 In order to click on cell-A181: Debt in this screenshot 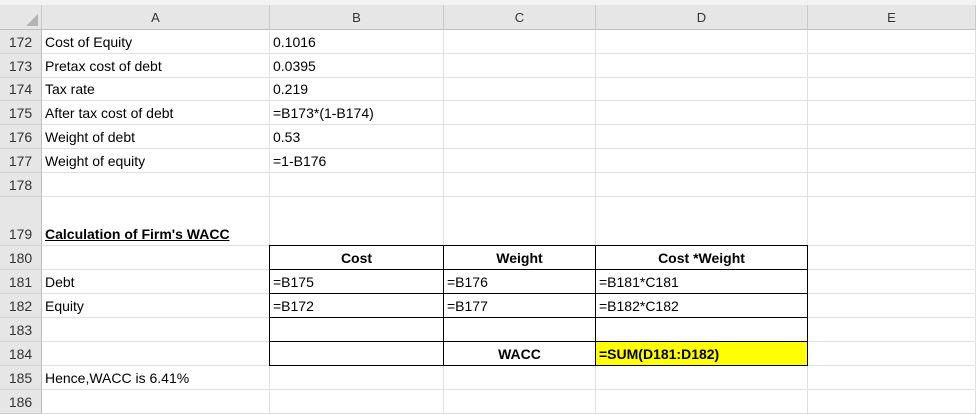, I will do `click(156, 282)`.